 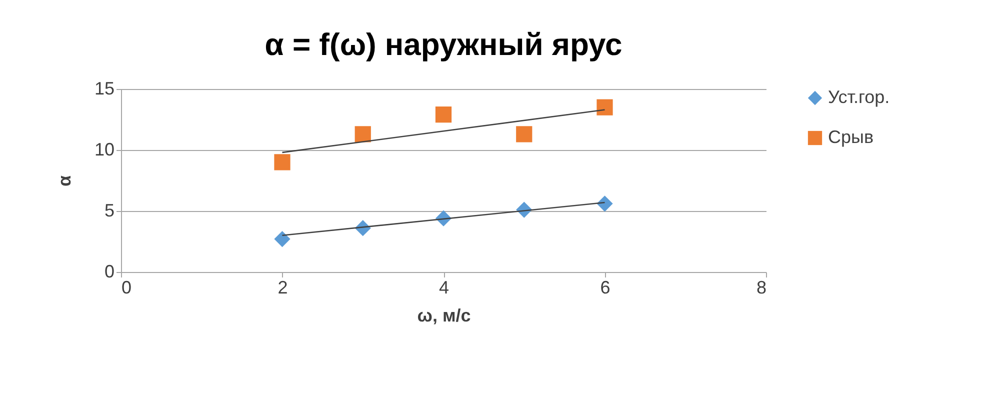 What do you see at coordinates (283, 288) in the screenshot?
I see `x-tick-label: 2` at bounding box center [283, 288].